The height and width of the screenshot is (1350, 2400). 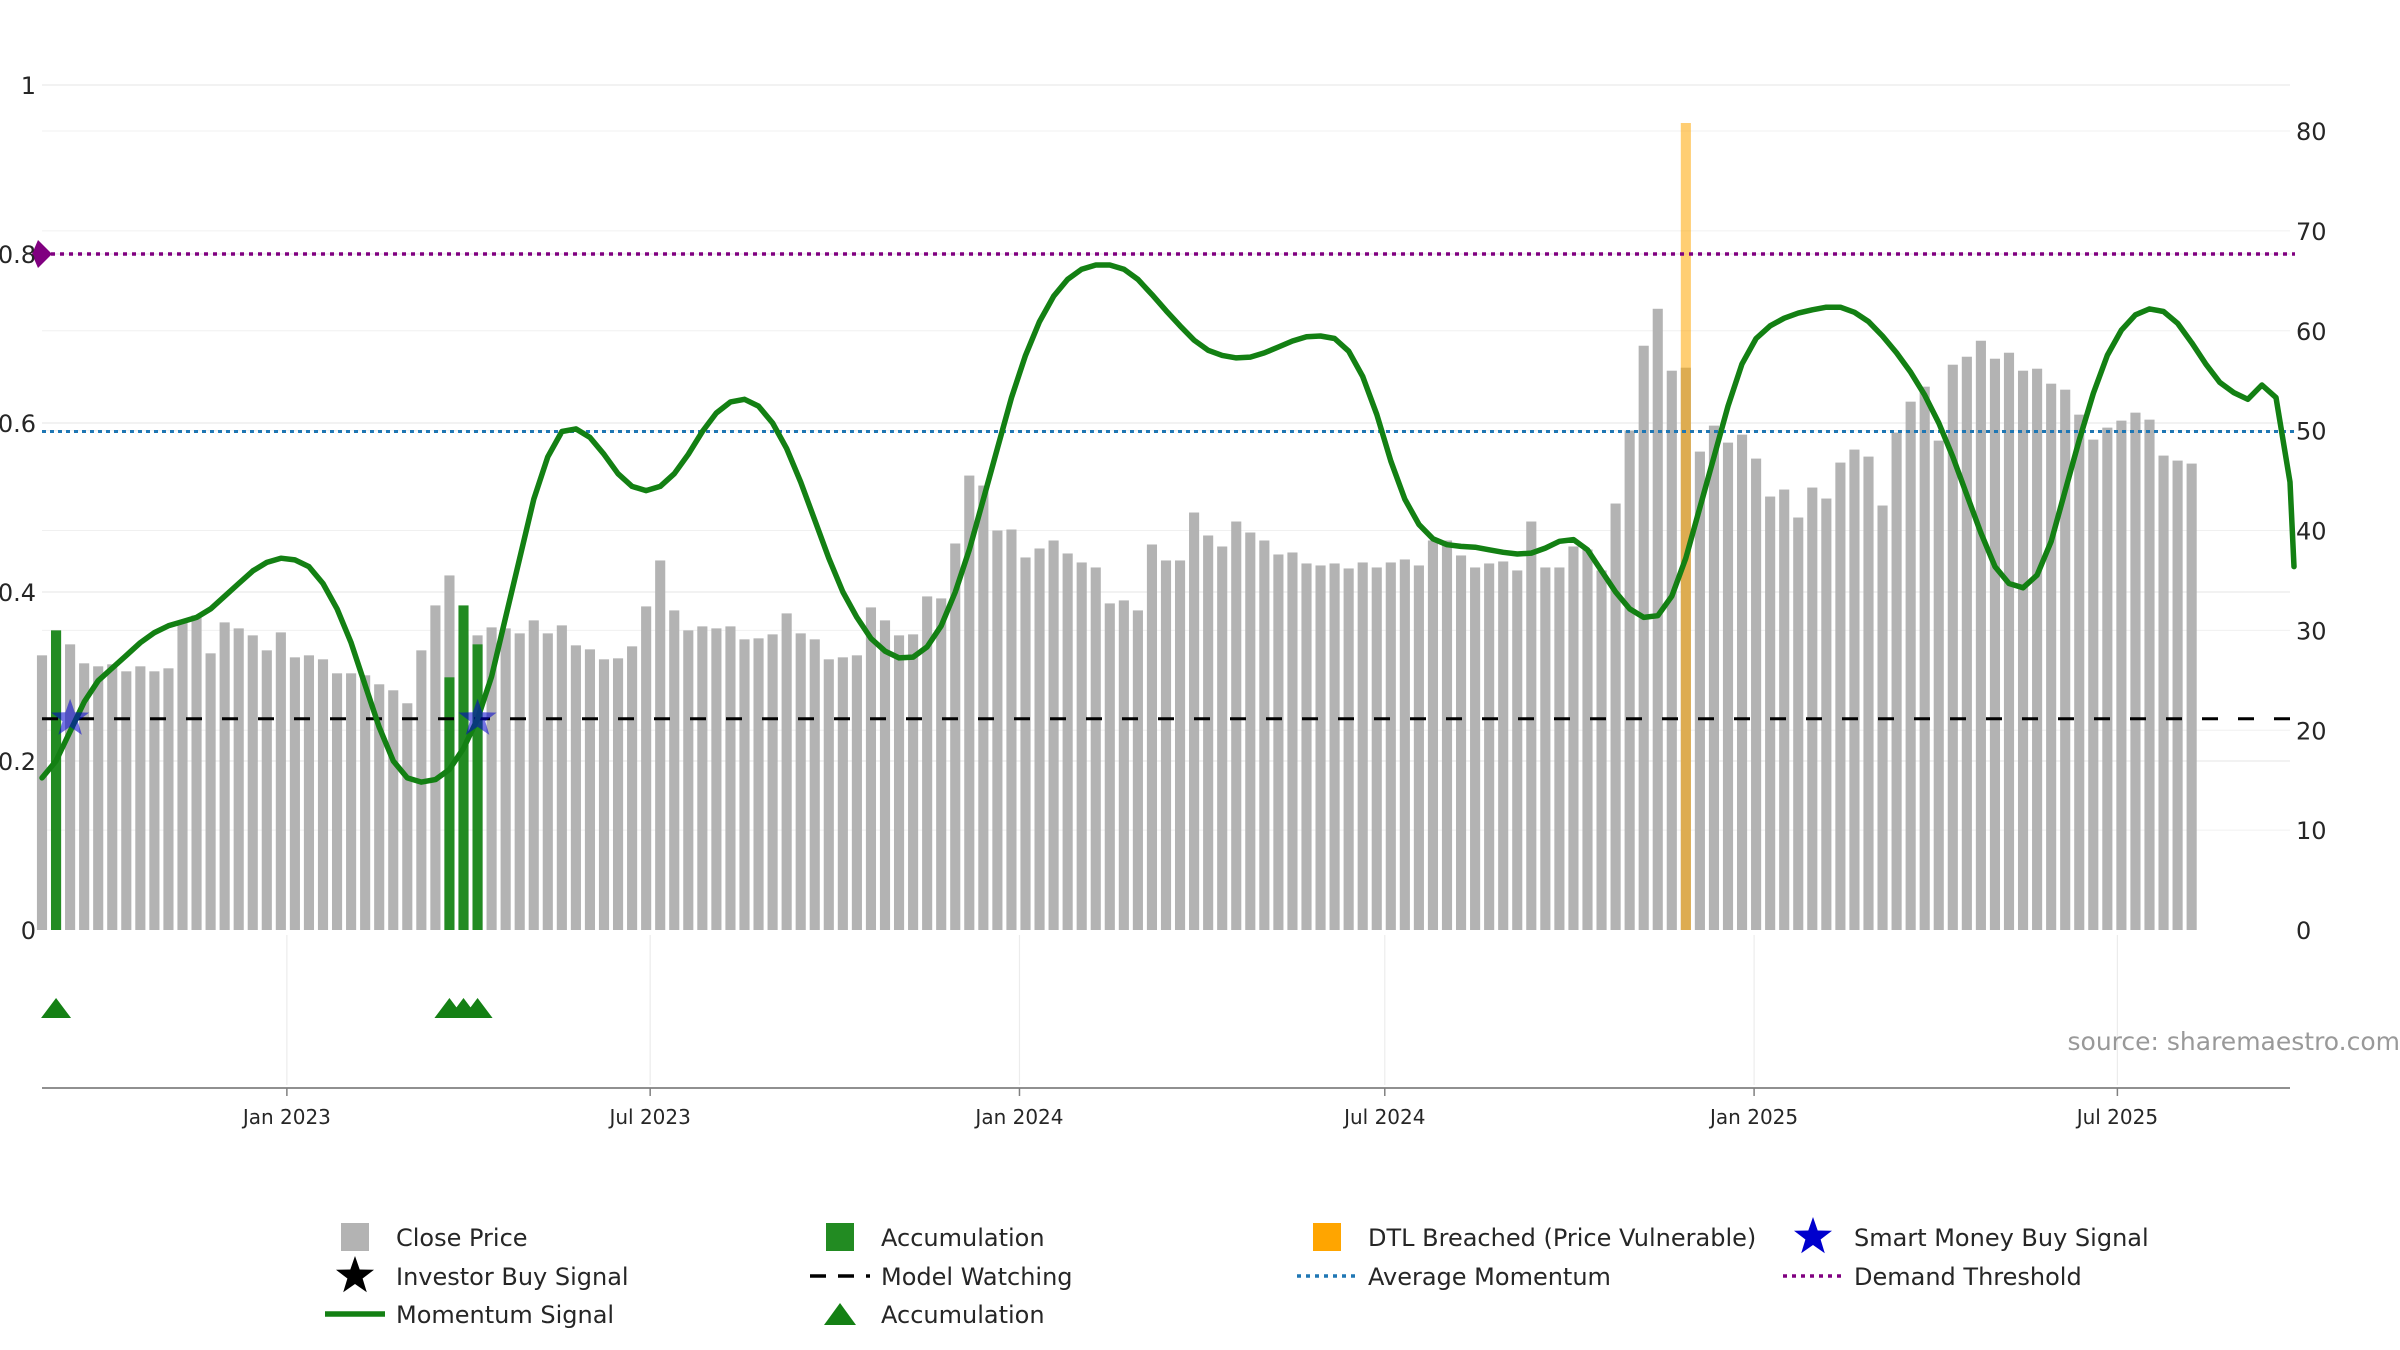 I want to click on legend-item: Accumulation, so click(x=935, y=1237).